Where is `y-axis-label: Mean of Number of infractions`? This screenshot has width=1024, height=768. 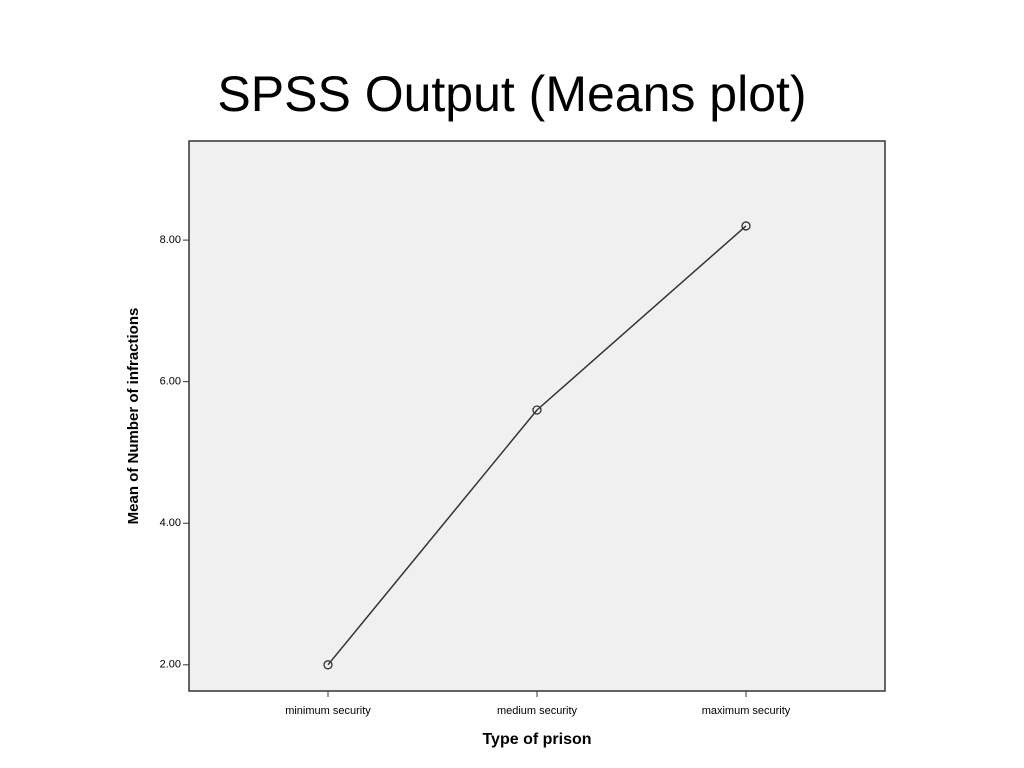
y-axis-label: Mean of Number of infractions is located at coordinates (133, 416).